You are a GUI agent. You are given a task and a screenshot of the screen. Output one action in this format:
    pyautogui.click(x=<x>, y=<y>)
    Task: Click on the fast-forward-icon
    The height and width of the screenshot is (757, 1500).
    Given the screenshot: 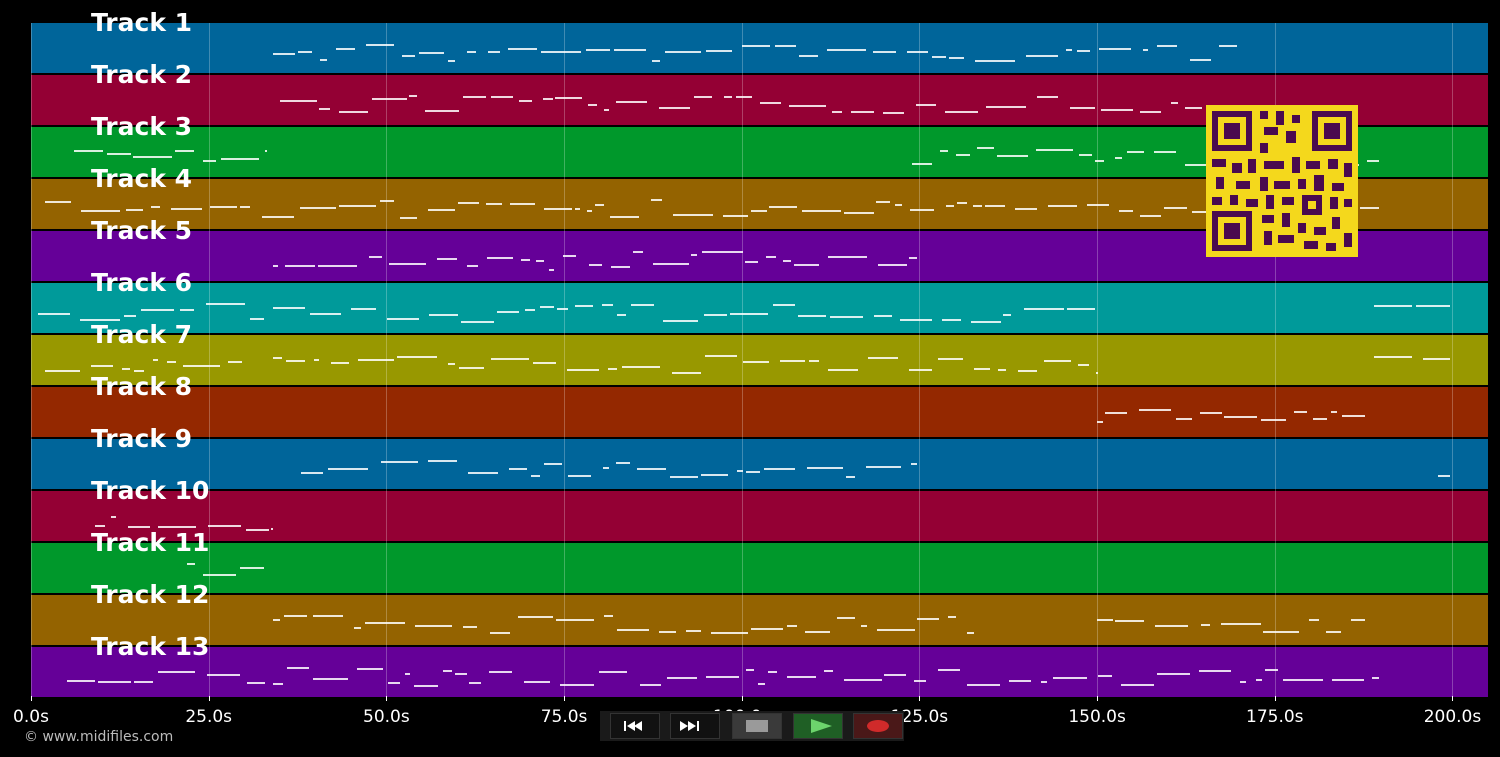 What is the action you would take?
    pyautogui.click(x=689, y=726)
    